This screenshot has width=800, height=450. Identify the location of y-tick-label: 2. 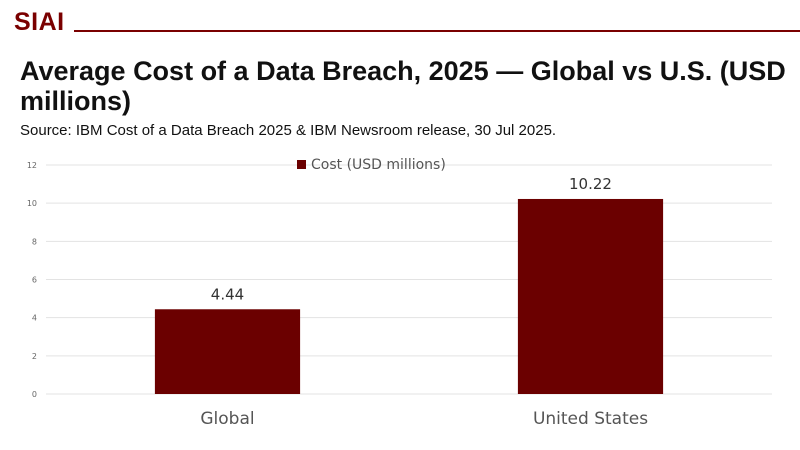
(34, 356).